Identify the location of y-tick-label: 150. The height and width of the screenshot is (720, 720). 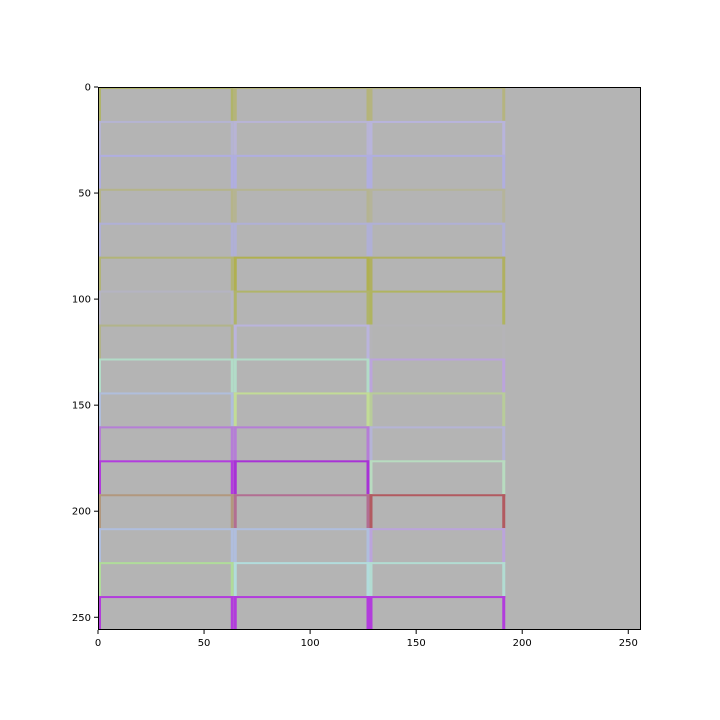
(81, 406).